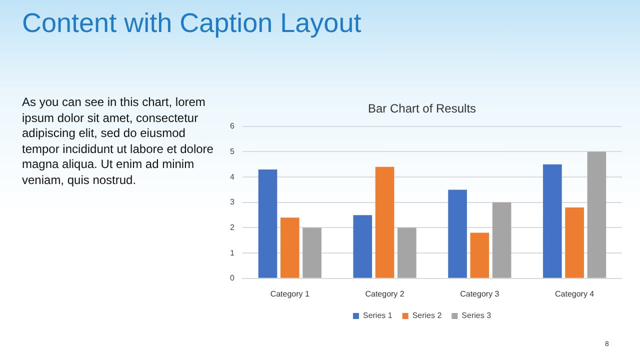  Describe the element at coordinates (377, 315) in the screenshot. I see `legend-label: Series 1` at that location.